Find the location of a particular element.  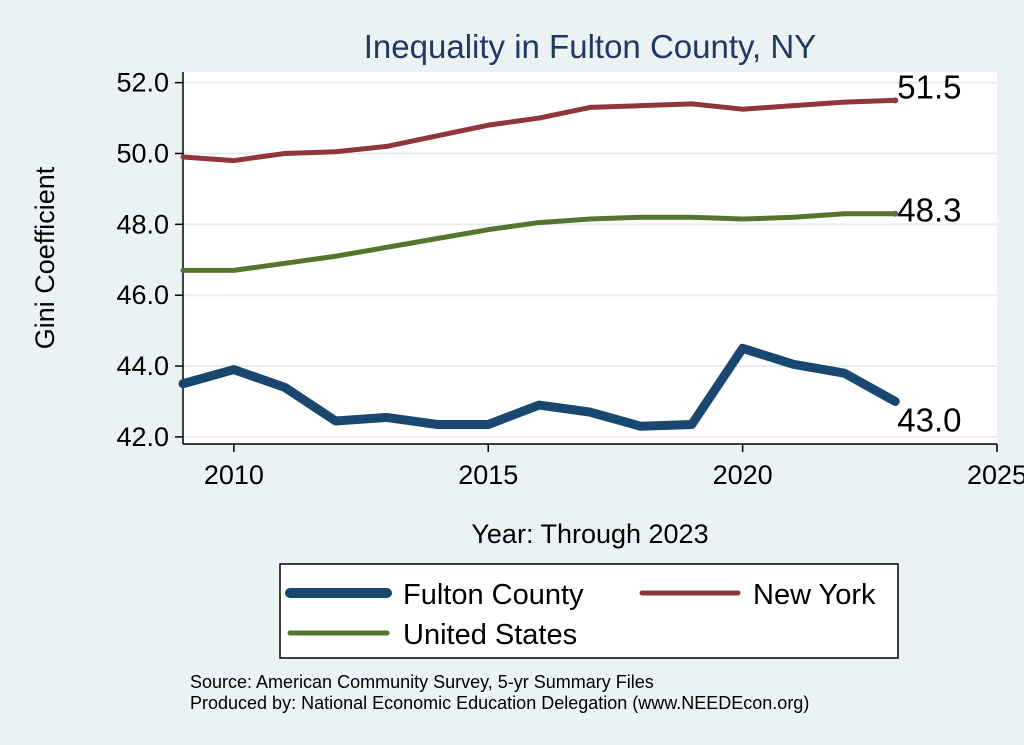

end-marker-new-york is located at coordinates (895, 100).